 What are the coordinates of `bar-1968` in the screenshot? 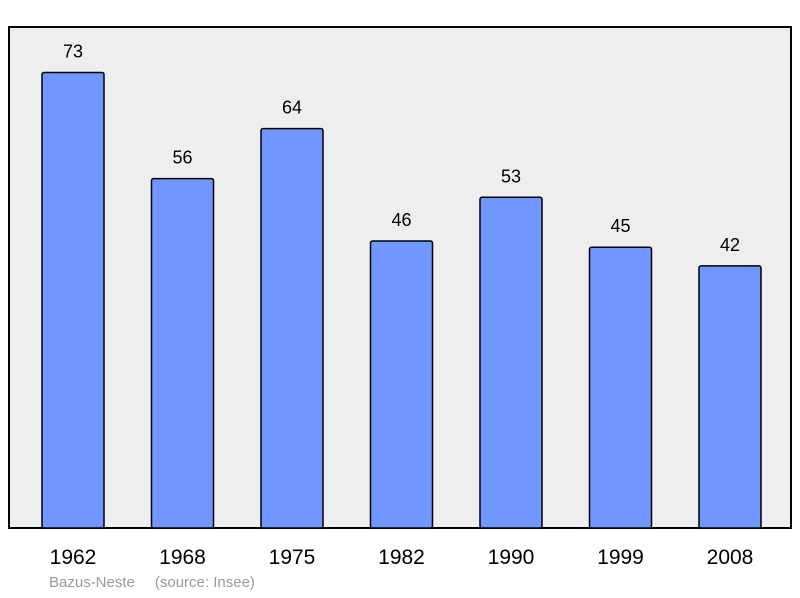 It's located at (182, 353).